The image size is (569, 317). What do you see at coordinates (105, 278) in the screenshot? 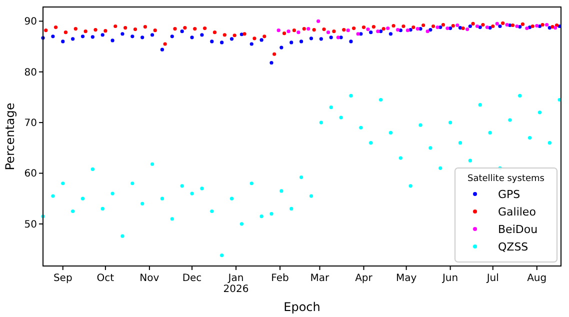
I see `x-tick-label: Oct` at bounding box center [105, 278].